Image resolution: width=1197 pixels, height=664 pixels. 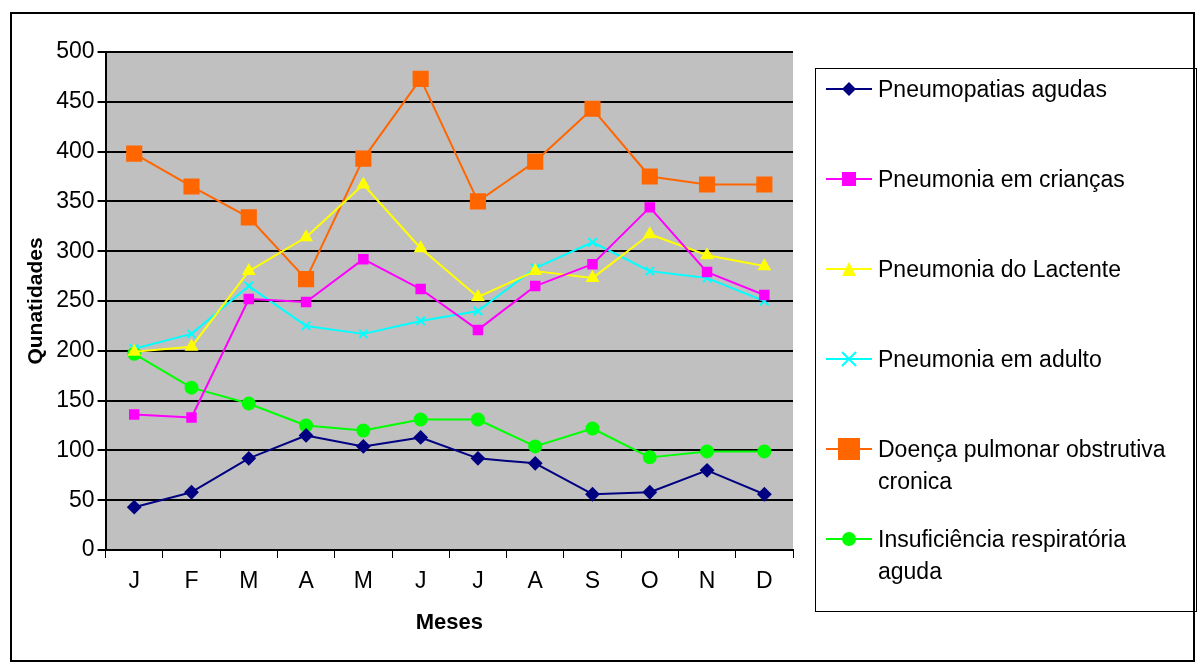 I want to click on x-tick-label: N, so click(x=707, y=580).